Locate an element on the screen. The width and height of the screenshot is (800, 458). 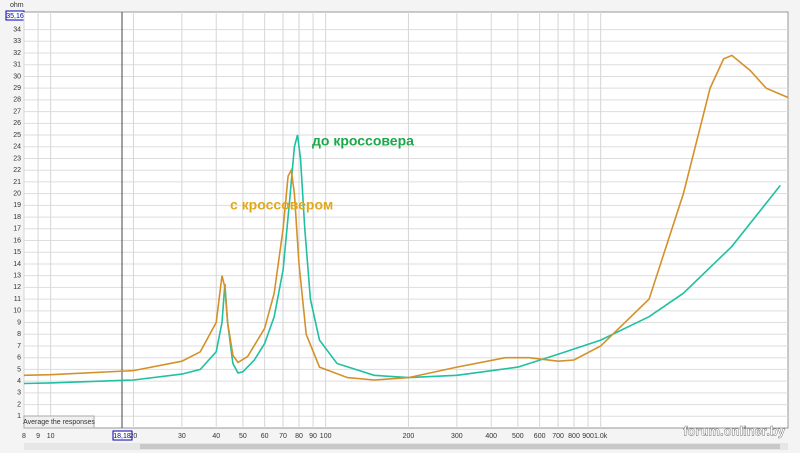
y-tick-label: 16 is located at coordinates (17, 240).